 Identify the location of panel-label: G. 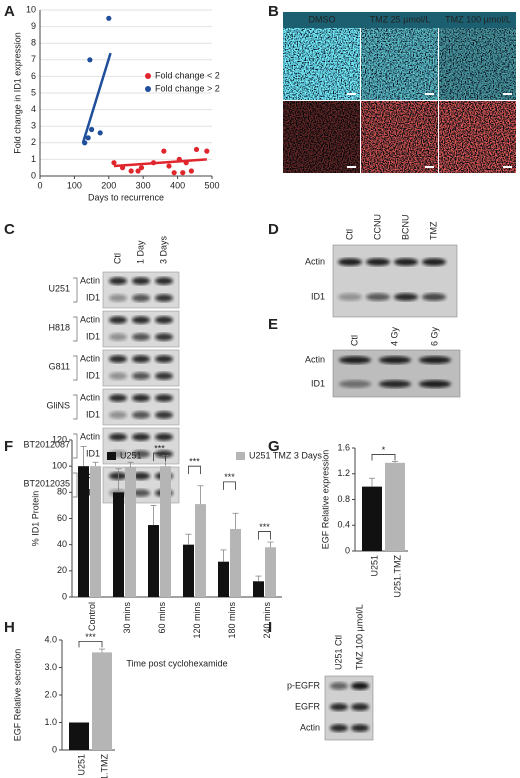
(274, 446).